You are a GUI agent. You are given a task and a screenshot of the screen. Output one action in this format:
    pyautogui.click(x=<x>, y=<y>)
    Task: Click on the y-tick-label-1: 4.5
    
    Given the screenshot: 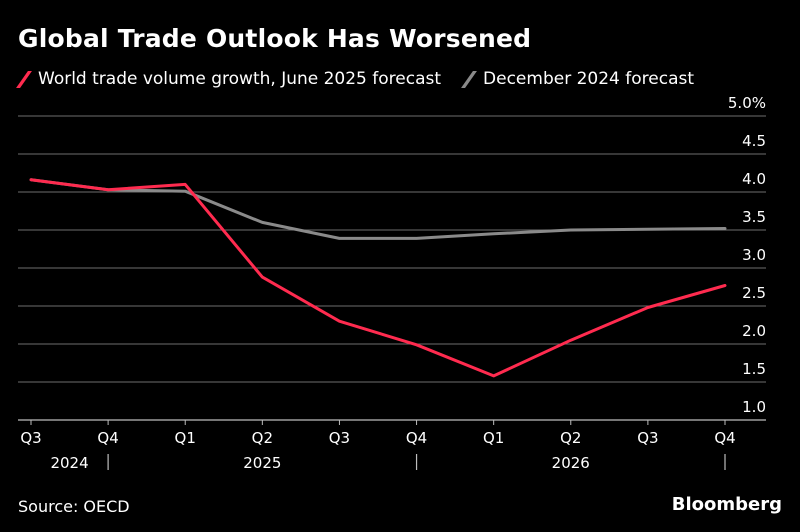 What is the action you would take?
    pyautogui.click(x=754, y=141)
    